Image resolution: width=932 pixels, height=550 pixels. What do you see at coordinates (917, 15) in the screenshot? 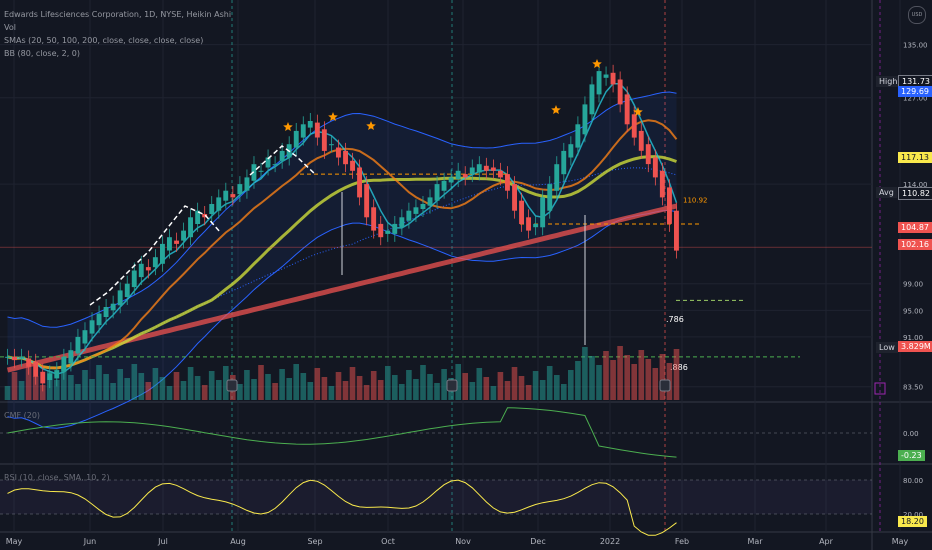
I see `currency-badge: USD` at bounding box center [917, 15].